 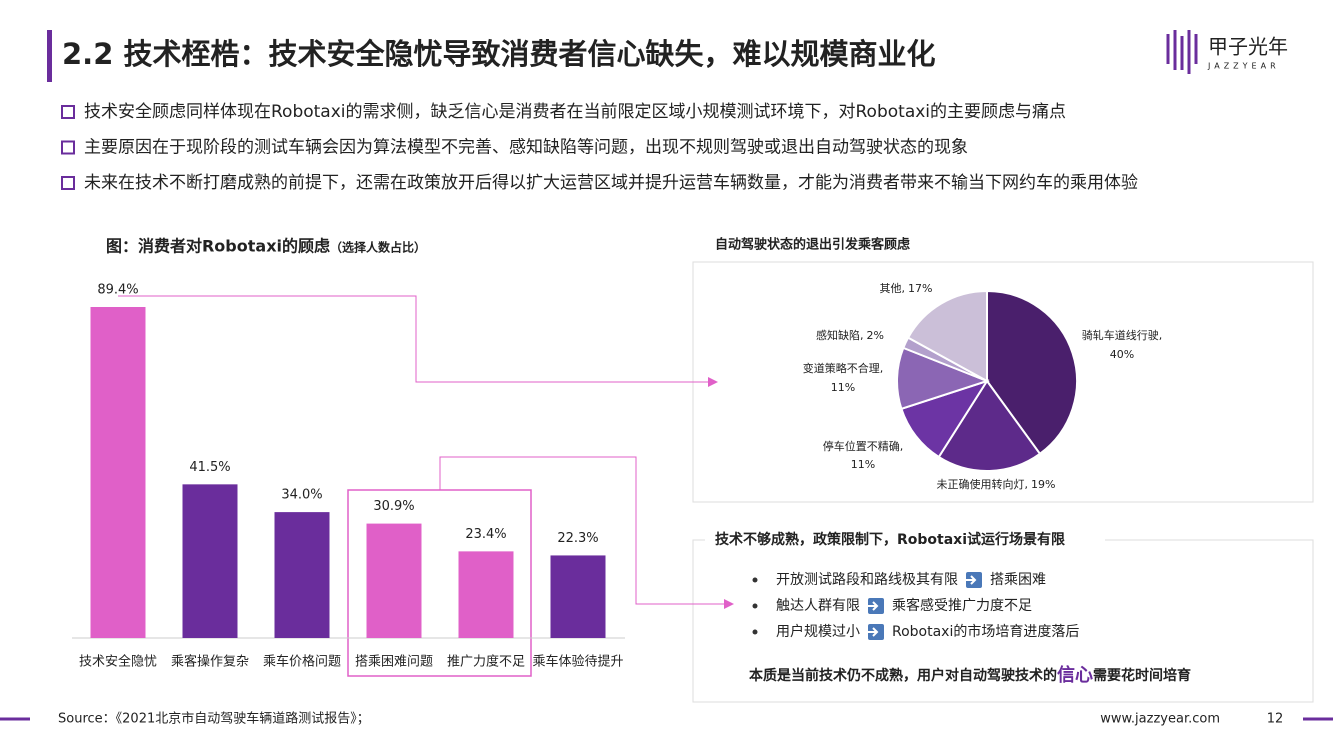 What do you see at coordinates (577, 538) in the screenshot?
I see `value-label: 22.3%` at bounding box center [577, 538].